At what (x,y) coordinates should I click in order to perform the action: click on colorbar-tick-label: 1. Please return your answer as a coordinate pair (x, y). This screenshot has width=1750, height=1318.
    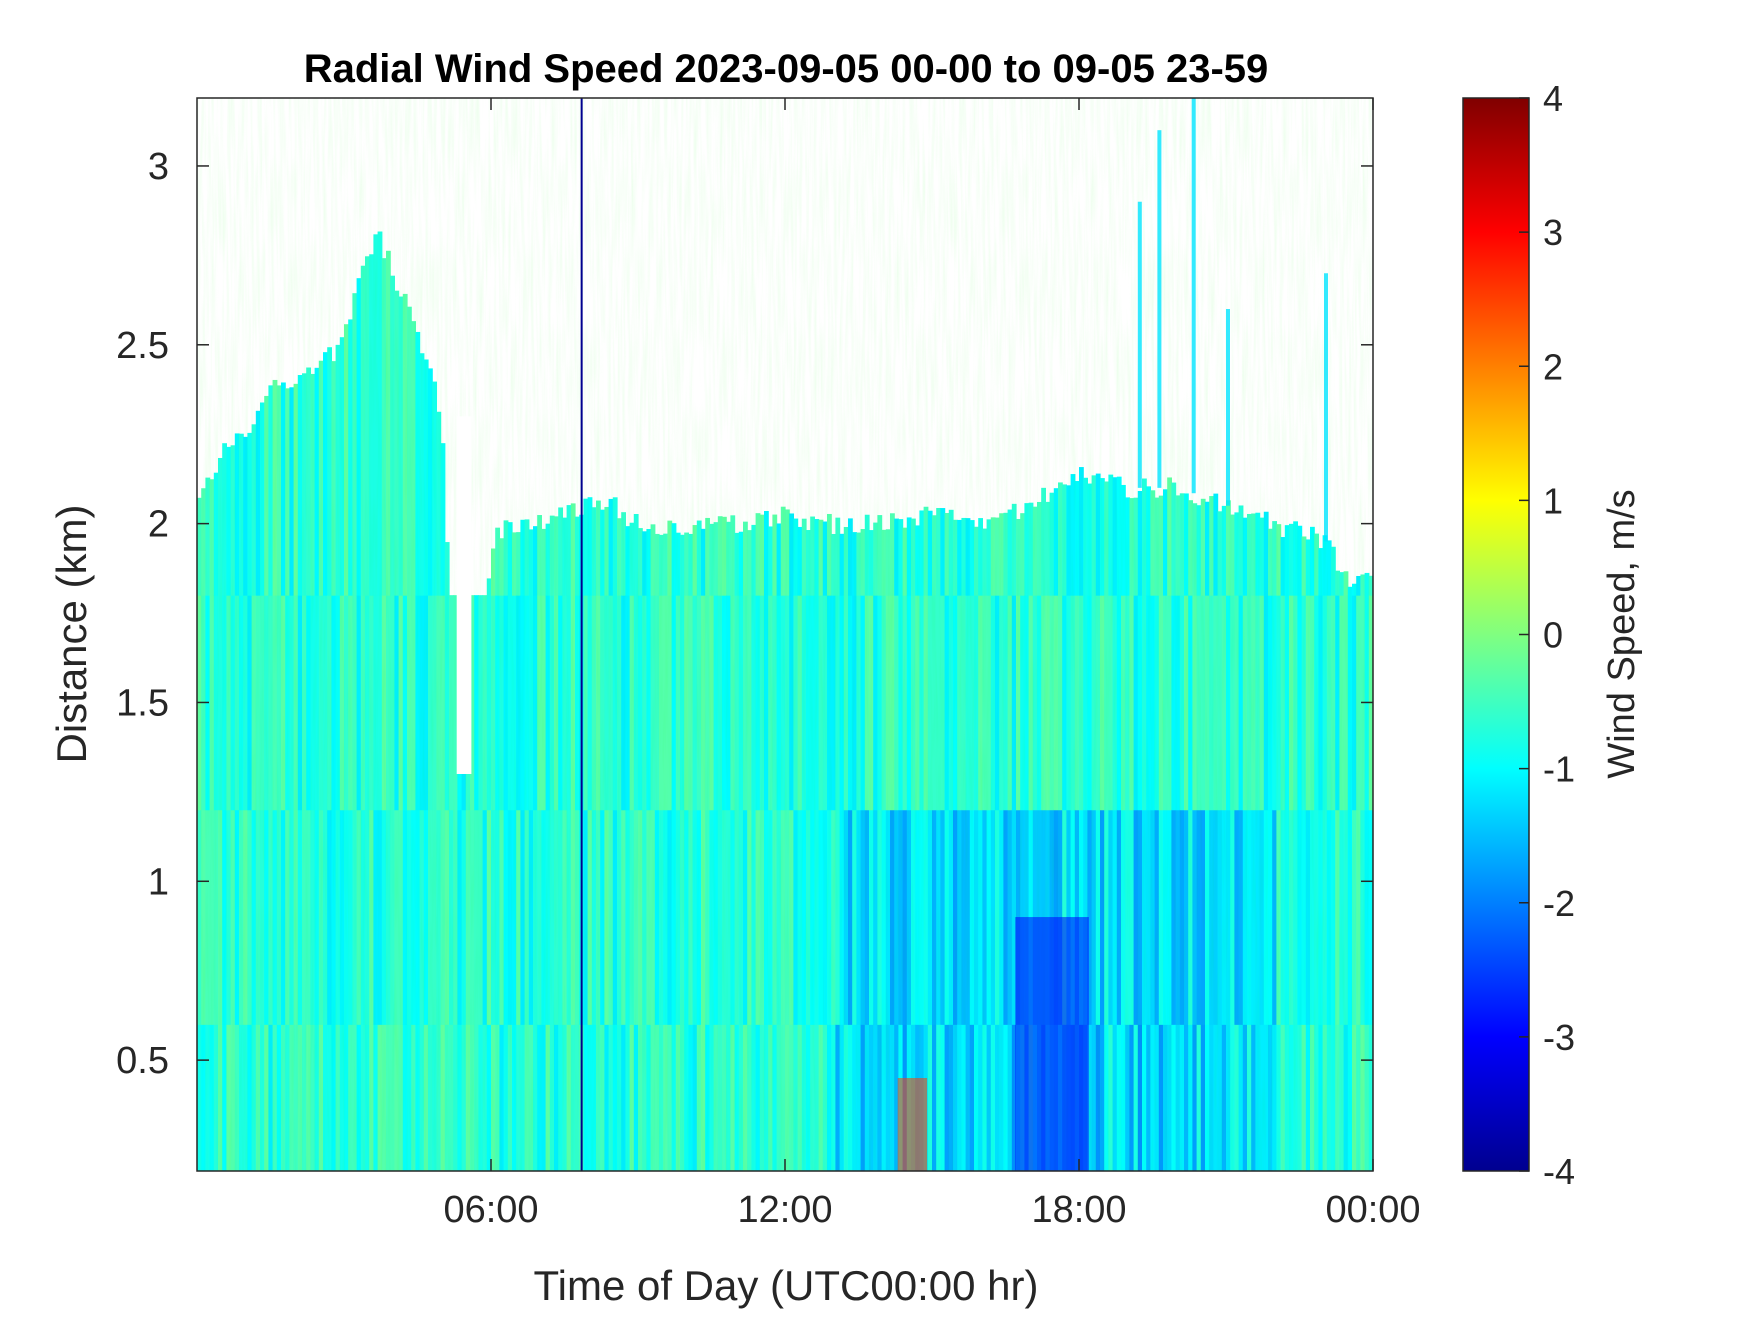
    Looking at the image, I should click on (1553, 500).